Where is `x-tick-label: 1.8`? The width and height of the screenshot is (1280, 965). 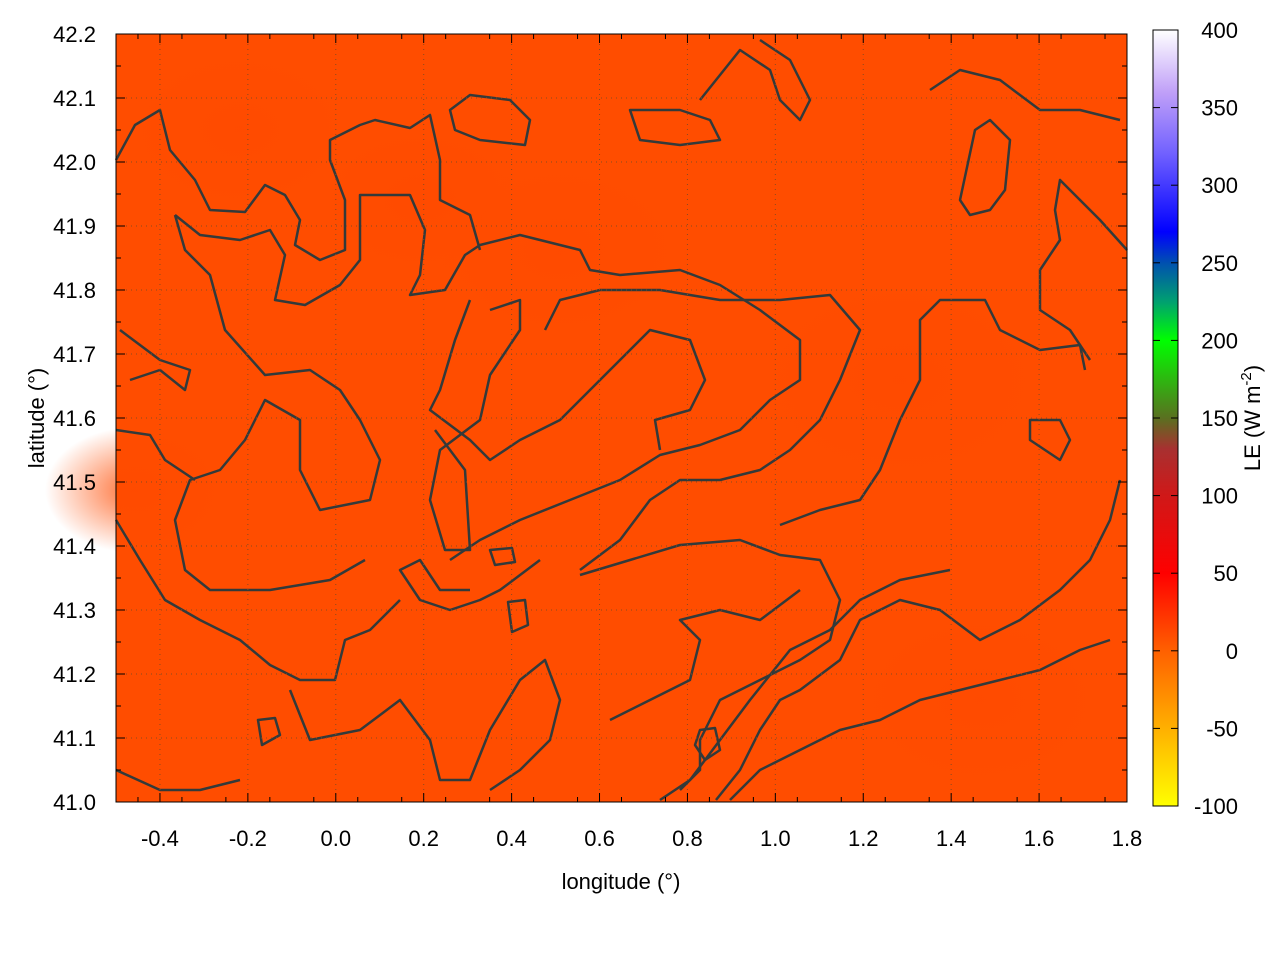 x-tick-label: 1.8 is located at coordinates (1127, 838).